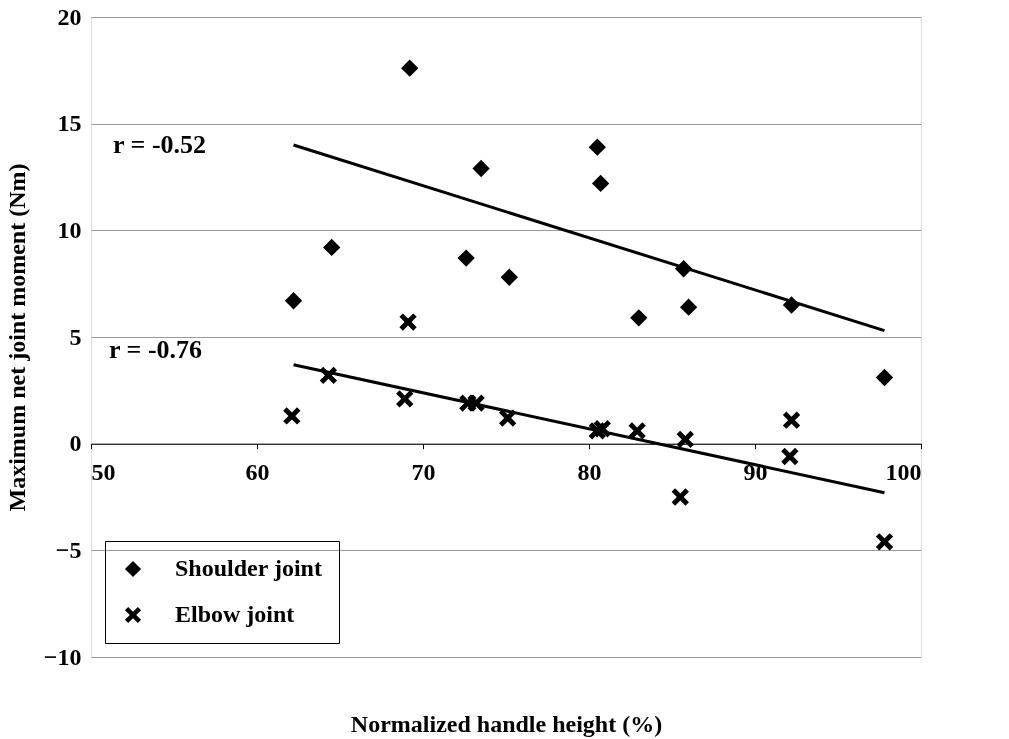 Image resolution: width=1009 pixels, height=739 pixels. I want to click on y-tick-label: −5, so click(68, 549).